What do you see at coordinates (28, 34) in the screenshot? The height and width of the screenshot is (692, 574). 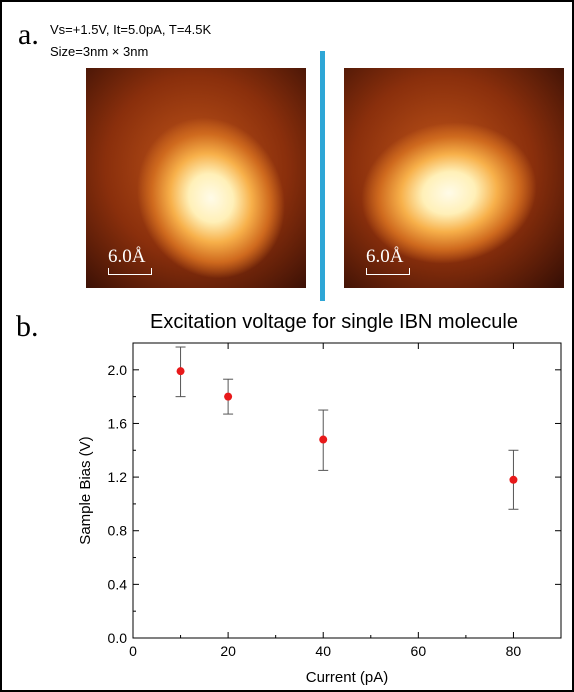 I see `panel-a-label: a.` at bounding box center [28, 34].